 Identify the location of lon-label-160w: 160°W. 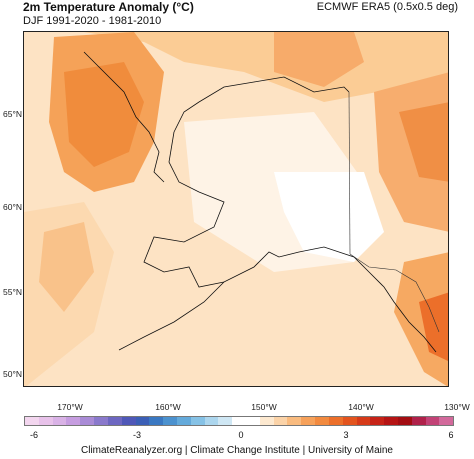
(168, 407).